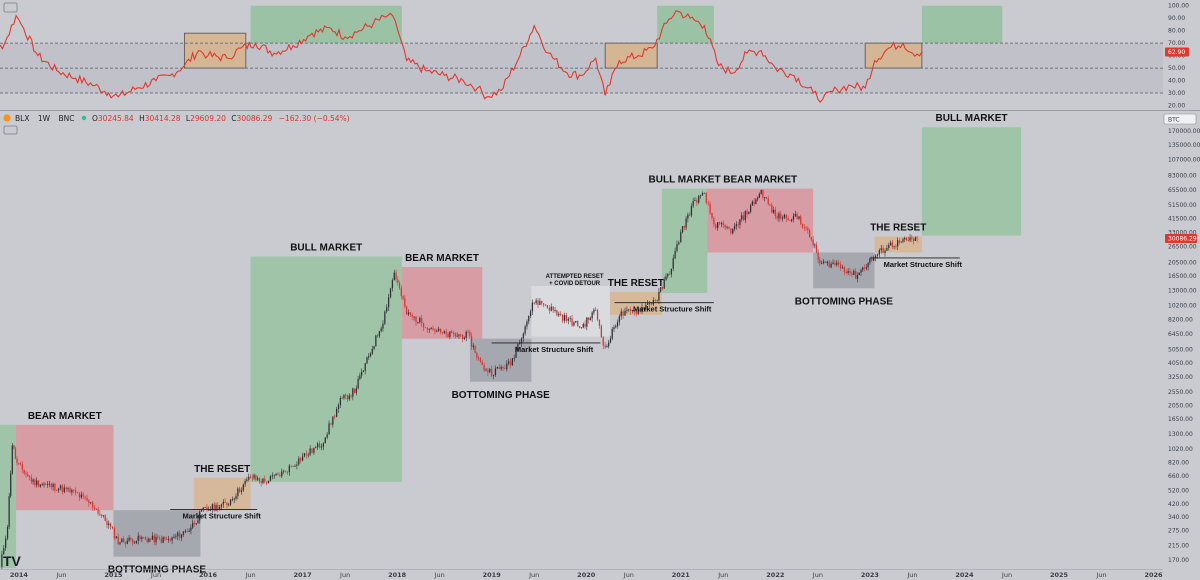 Image resolution: width=1200 pixels, height=580 pixels. Describe the element at coordinates (1177, 52) in the screenshot. I see `rsi-current-badge` at that location.